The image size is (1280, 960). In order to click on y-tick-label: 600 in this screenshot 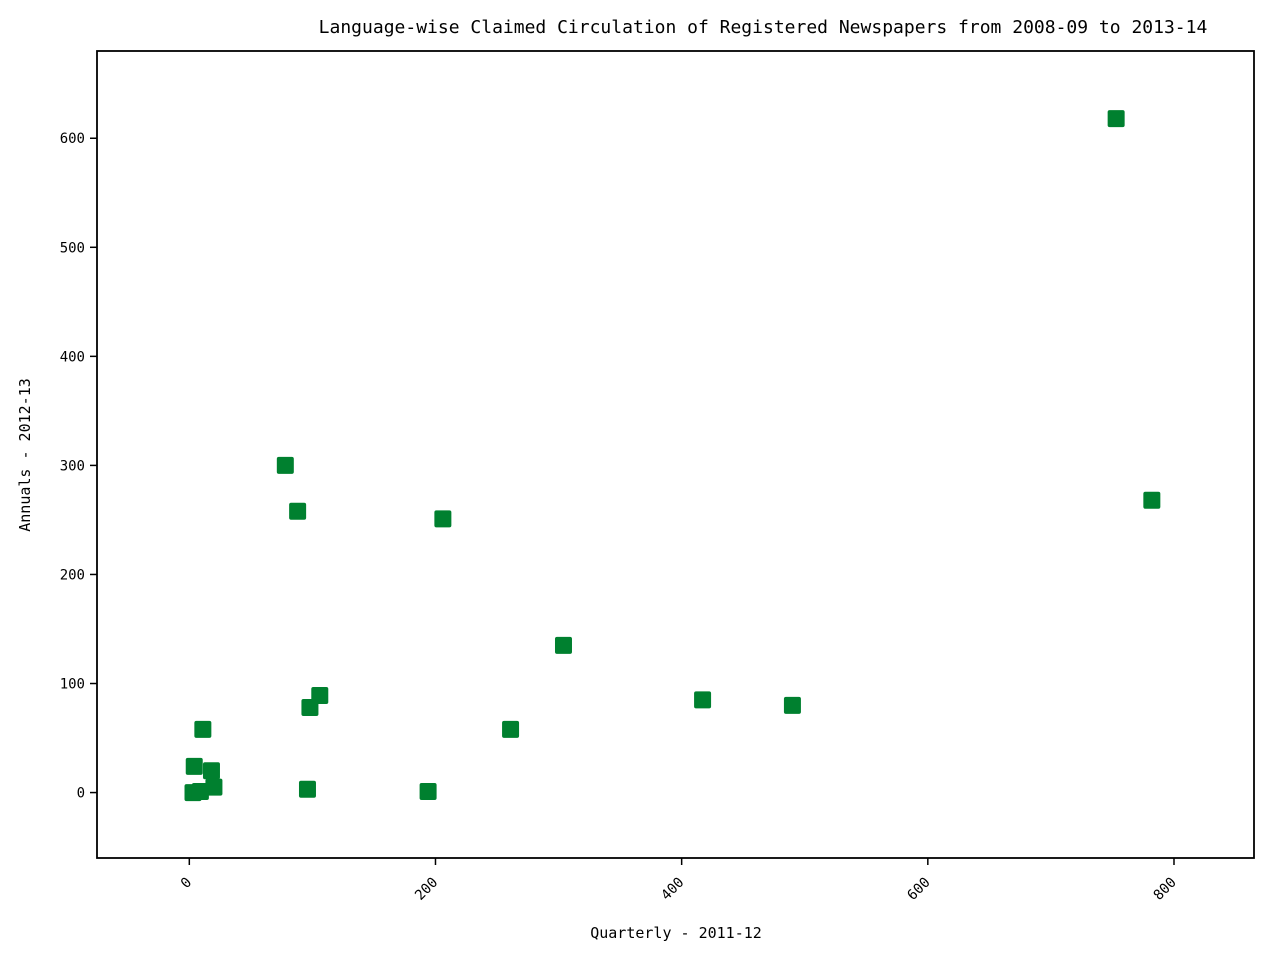, I will do `click(72, 139)`.